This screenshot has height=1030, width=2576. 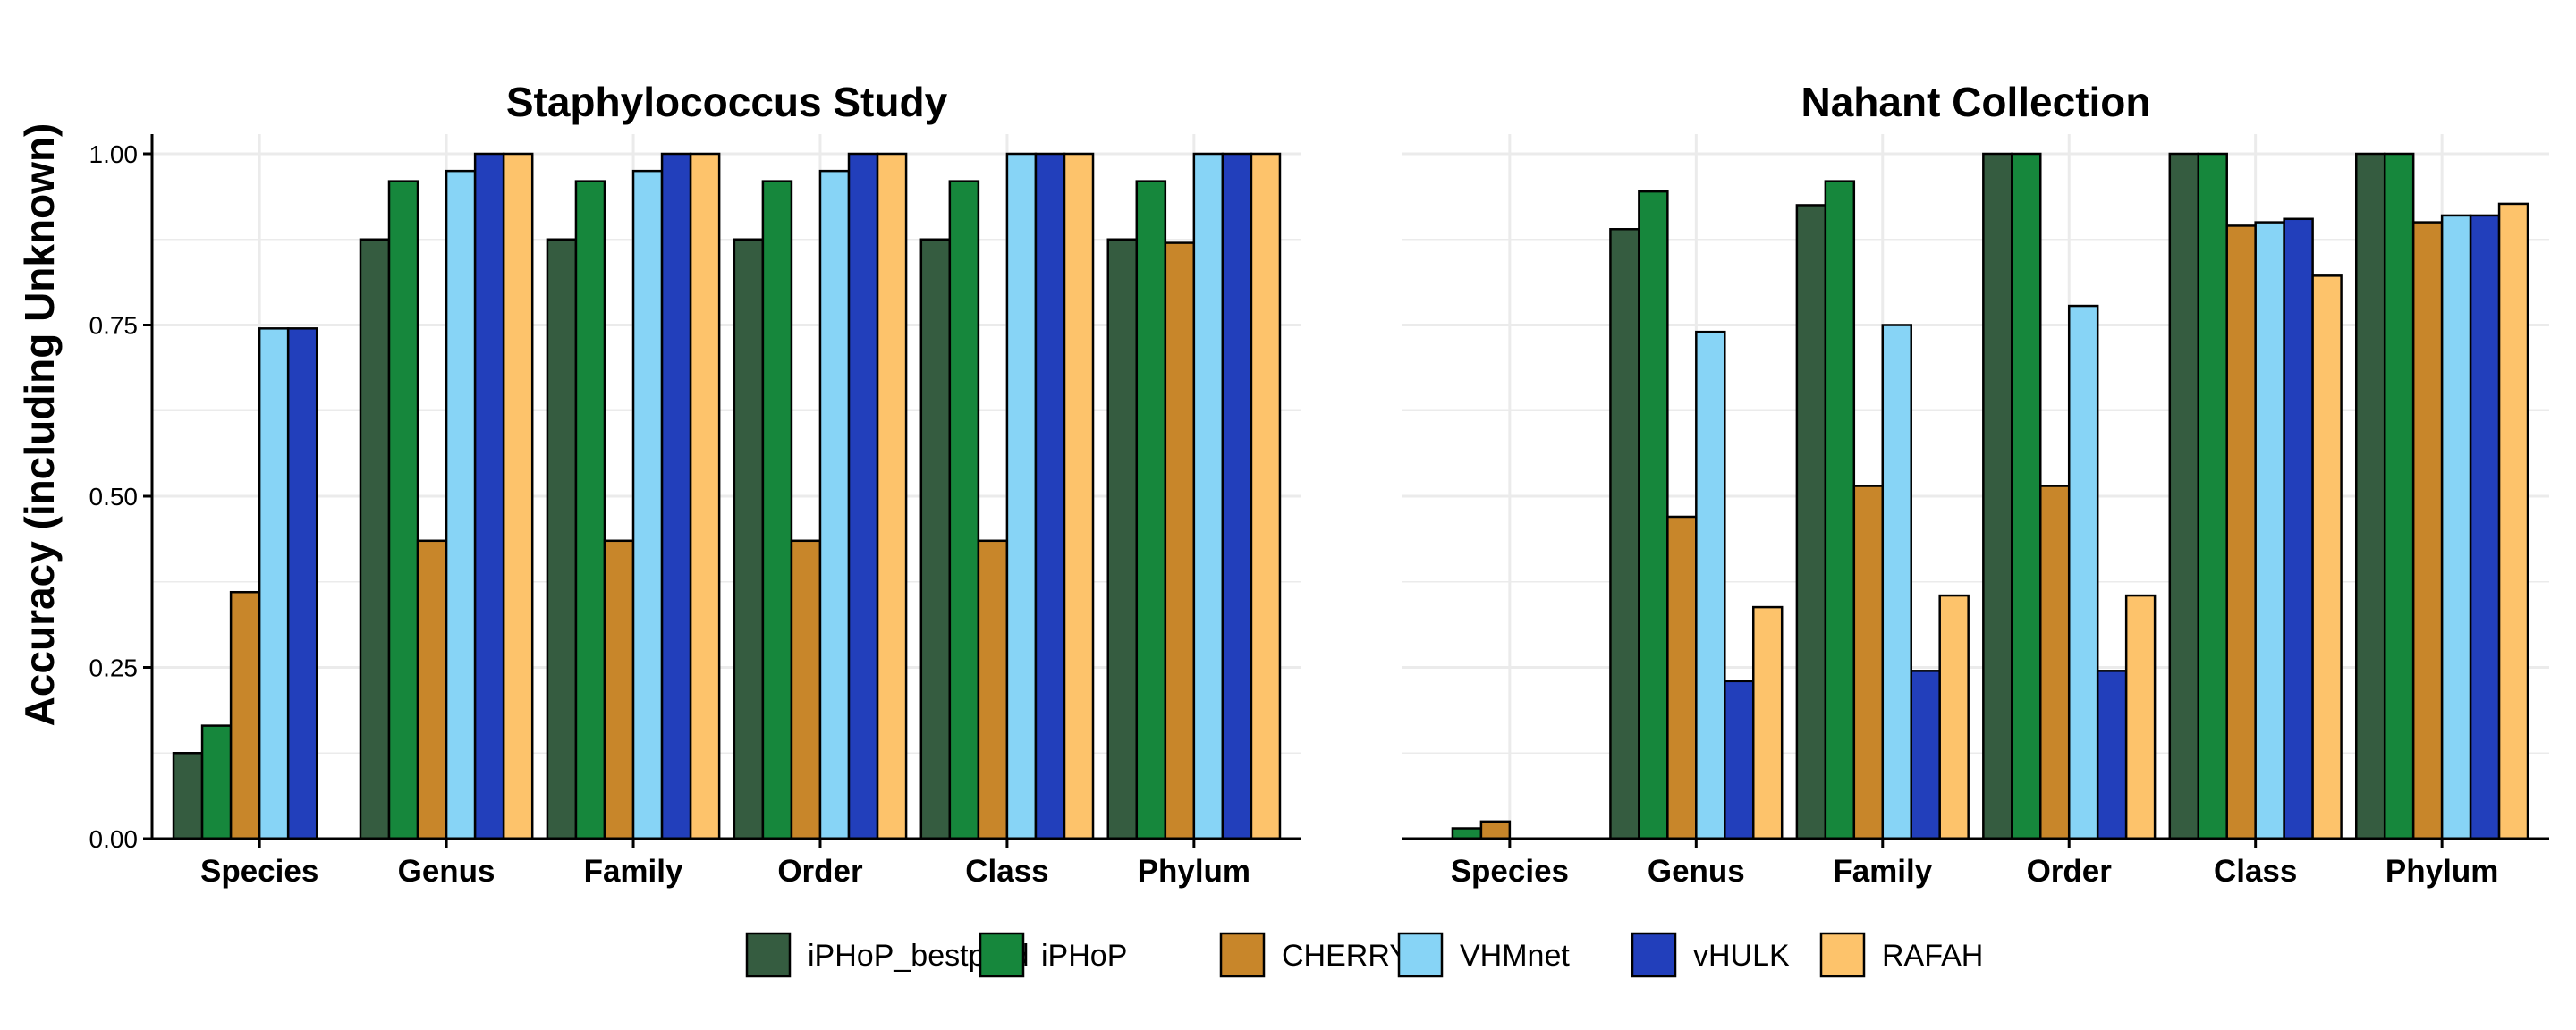 What do you see at coordinates (1654, 955) in the screenshot?
I see `legend-swatch-vhulk` at bounding box center [1654, 955].